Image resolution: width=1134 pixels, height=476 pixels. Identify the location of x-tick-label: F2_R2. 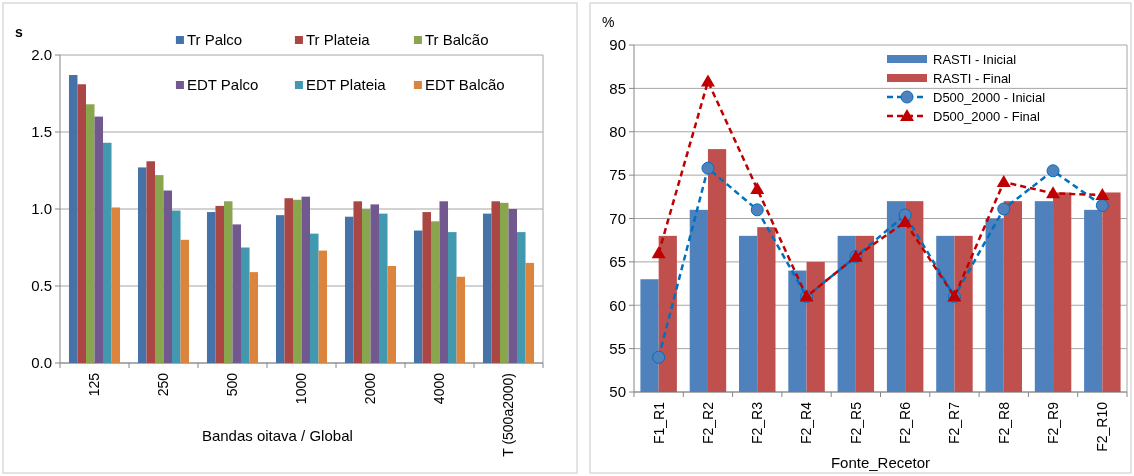
(707, 423).